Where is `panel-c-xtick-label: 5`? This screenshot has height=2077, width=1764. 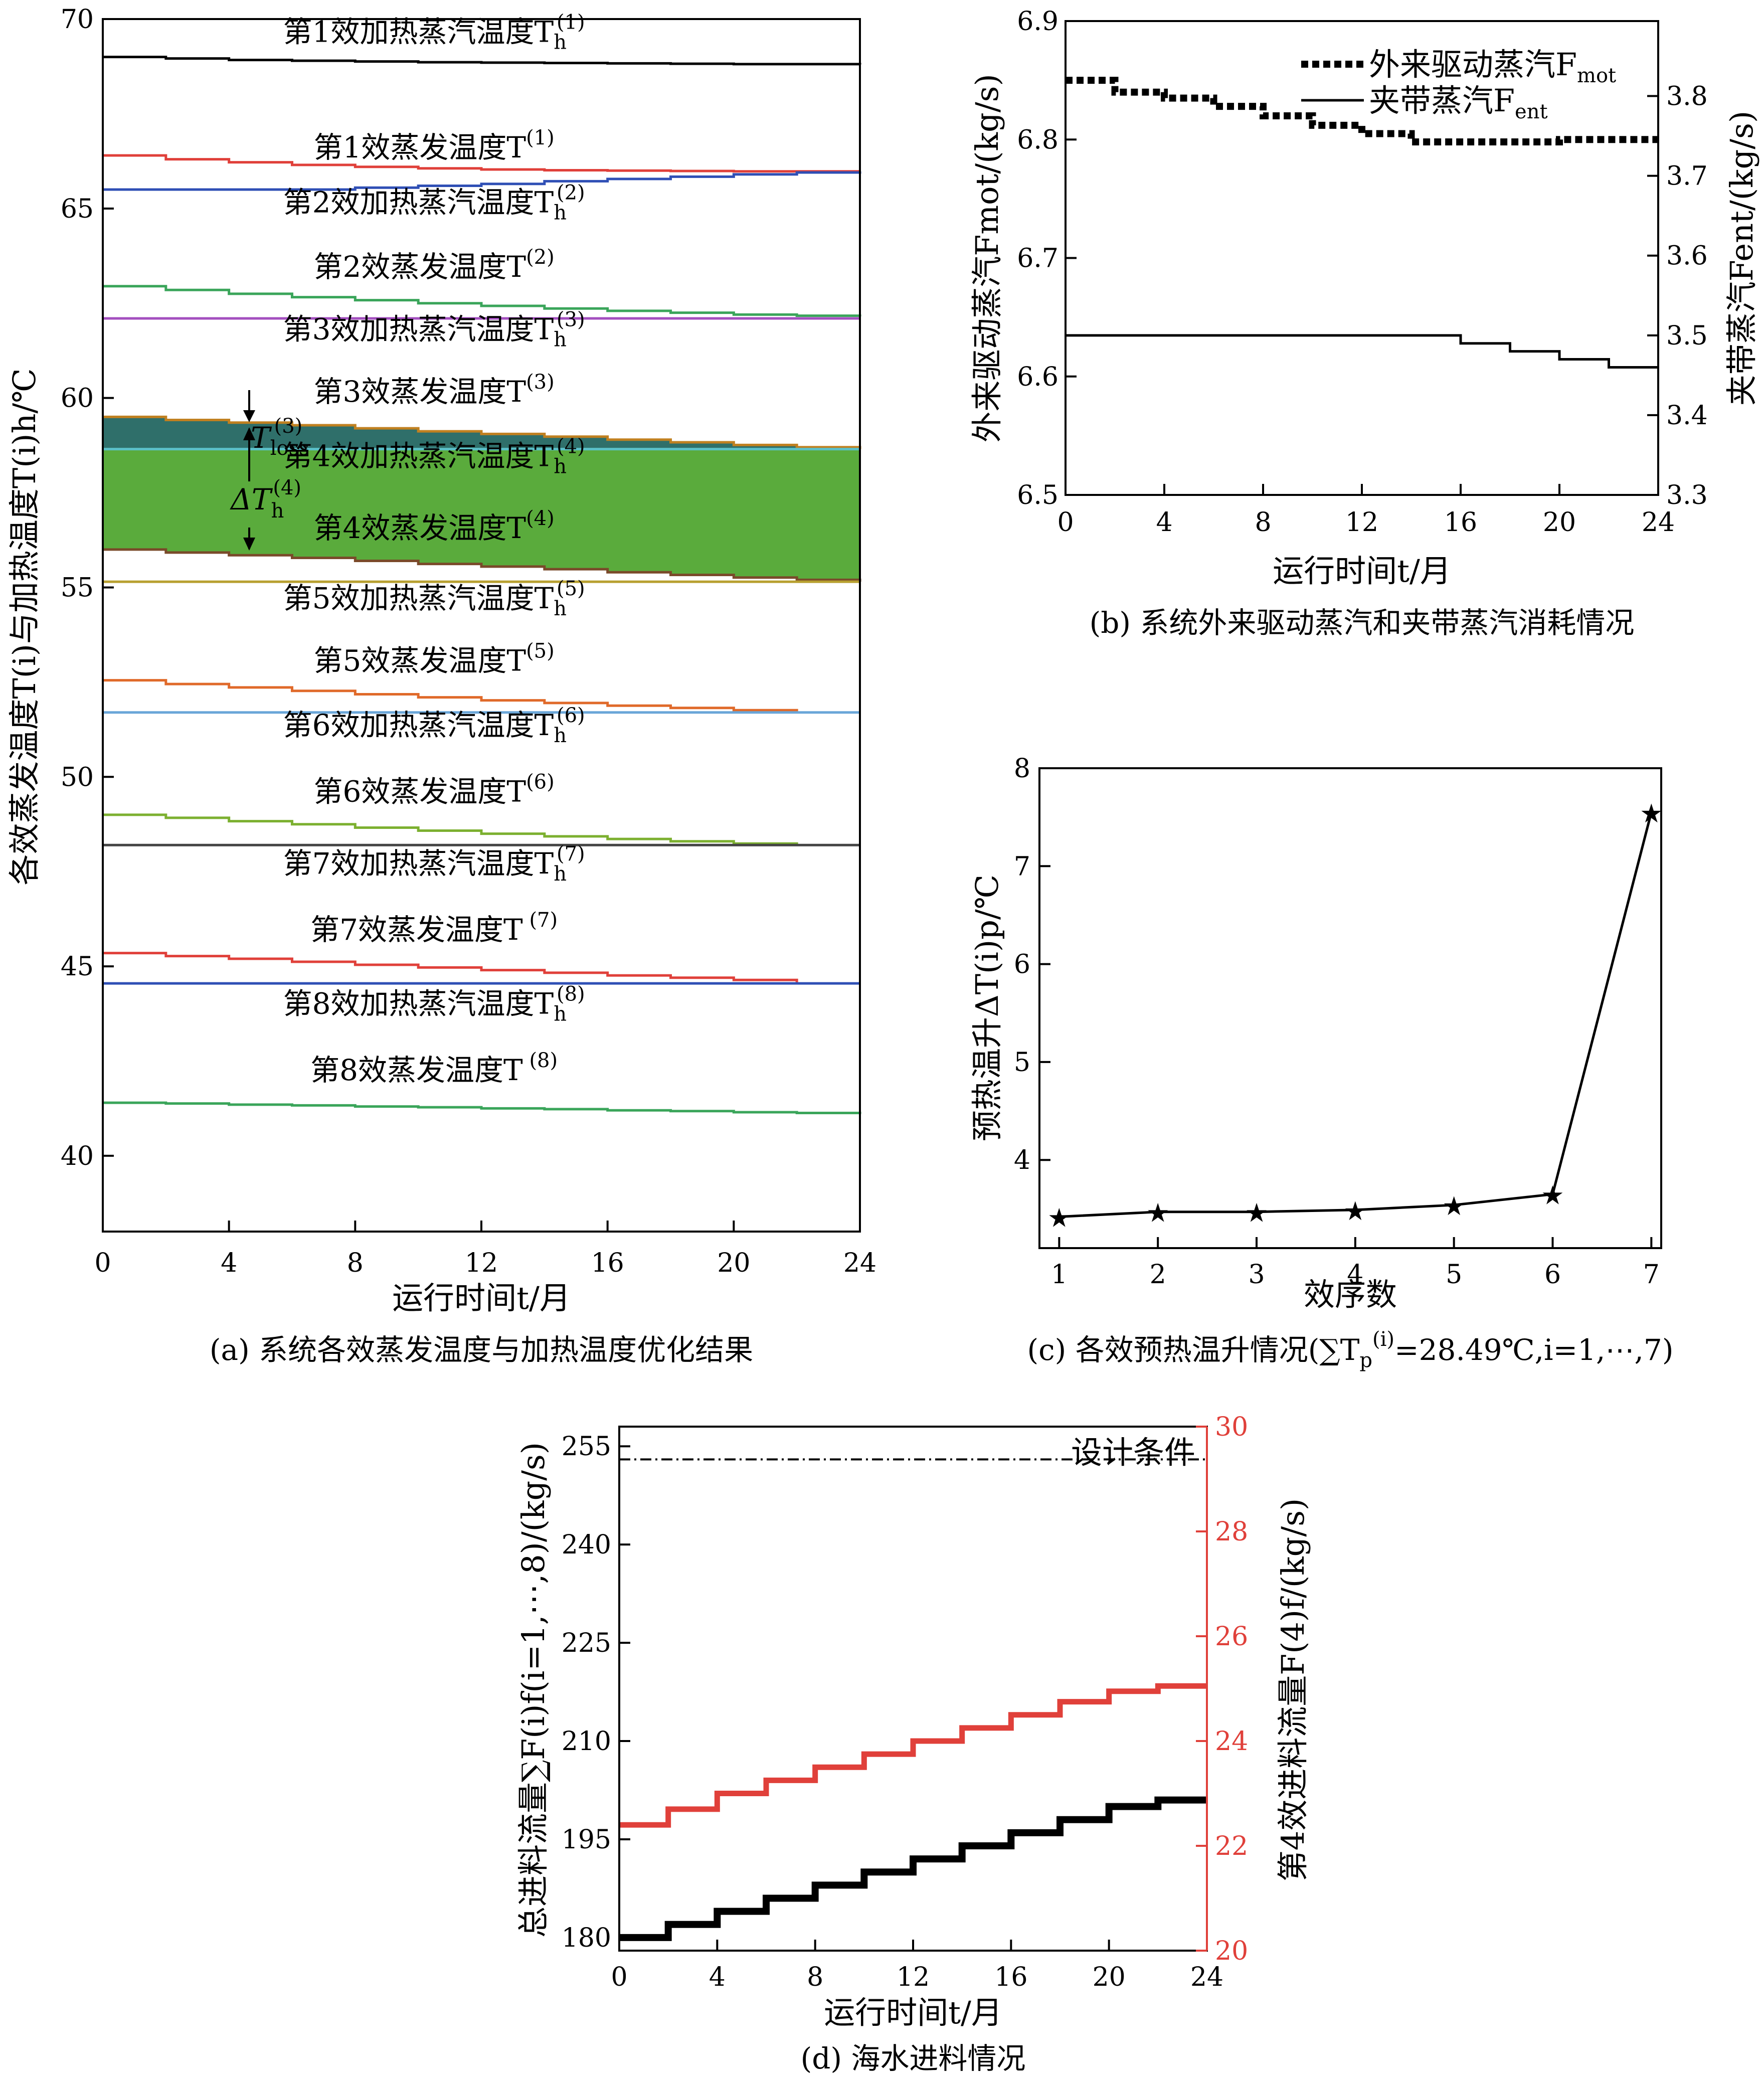
panel-c-xtick-label: 5 is located at coordinates (1454, 1275).